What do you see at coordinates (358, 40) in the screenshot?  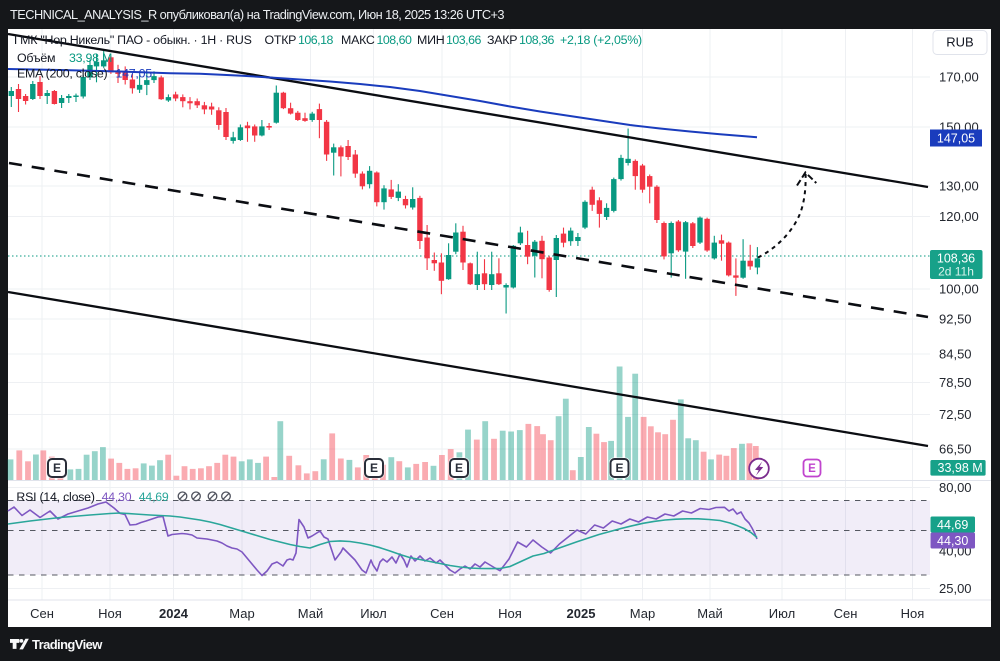 I see `svg-text: МАКС` at bounding box center [358, 40].